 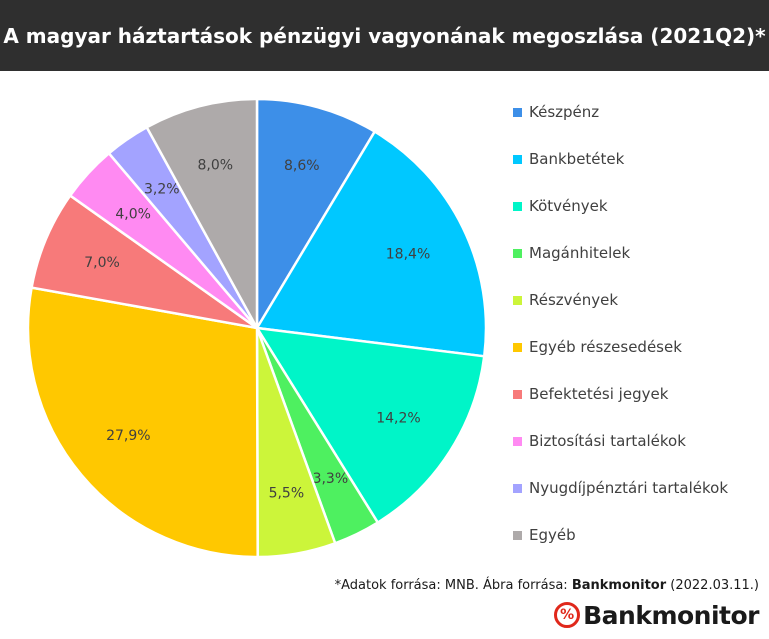 What do you see at coordinates (128, 436) in the screenshot?
I see `slice-label-5: 27,9%` at bounding box center [128, 436].